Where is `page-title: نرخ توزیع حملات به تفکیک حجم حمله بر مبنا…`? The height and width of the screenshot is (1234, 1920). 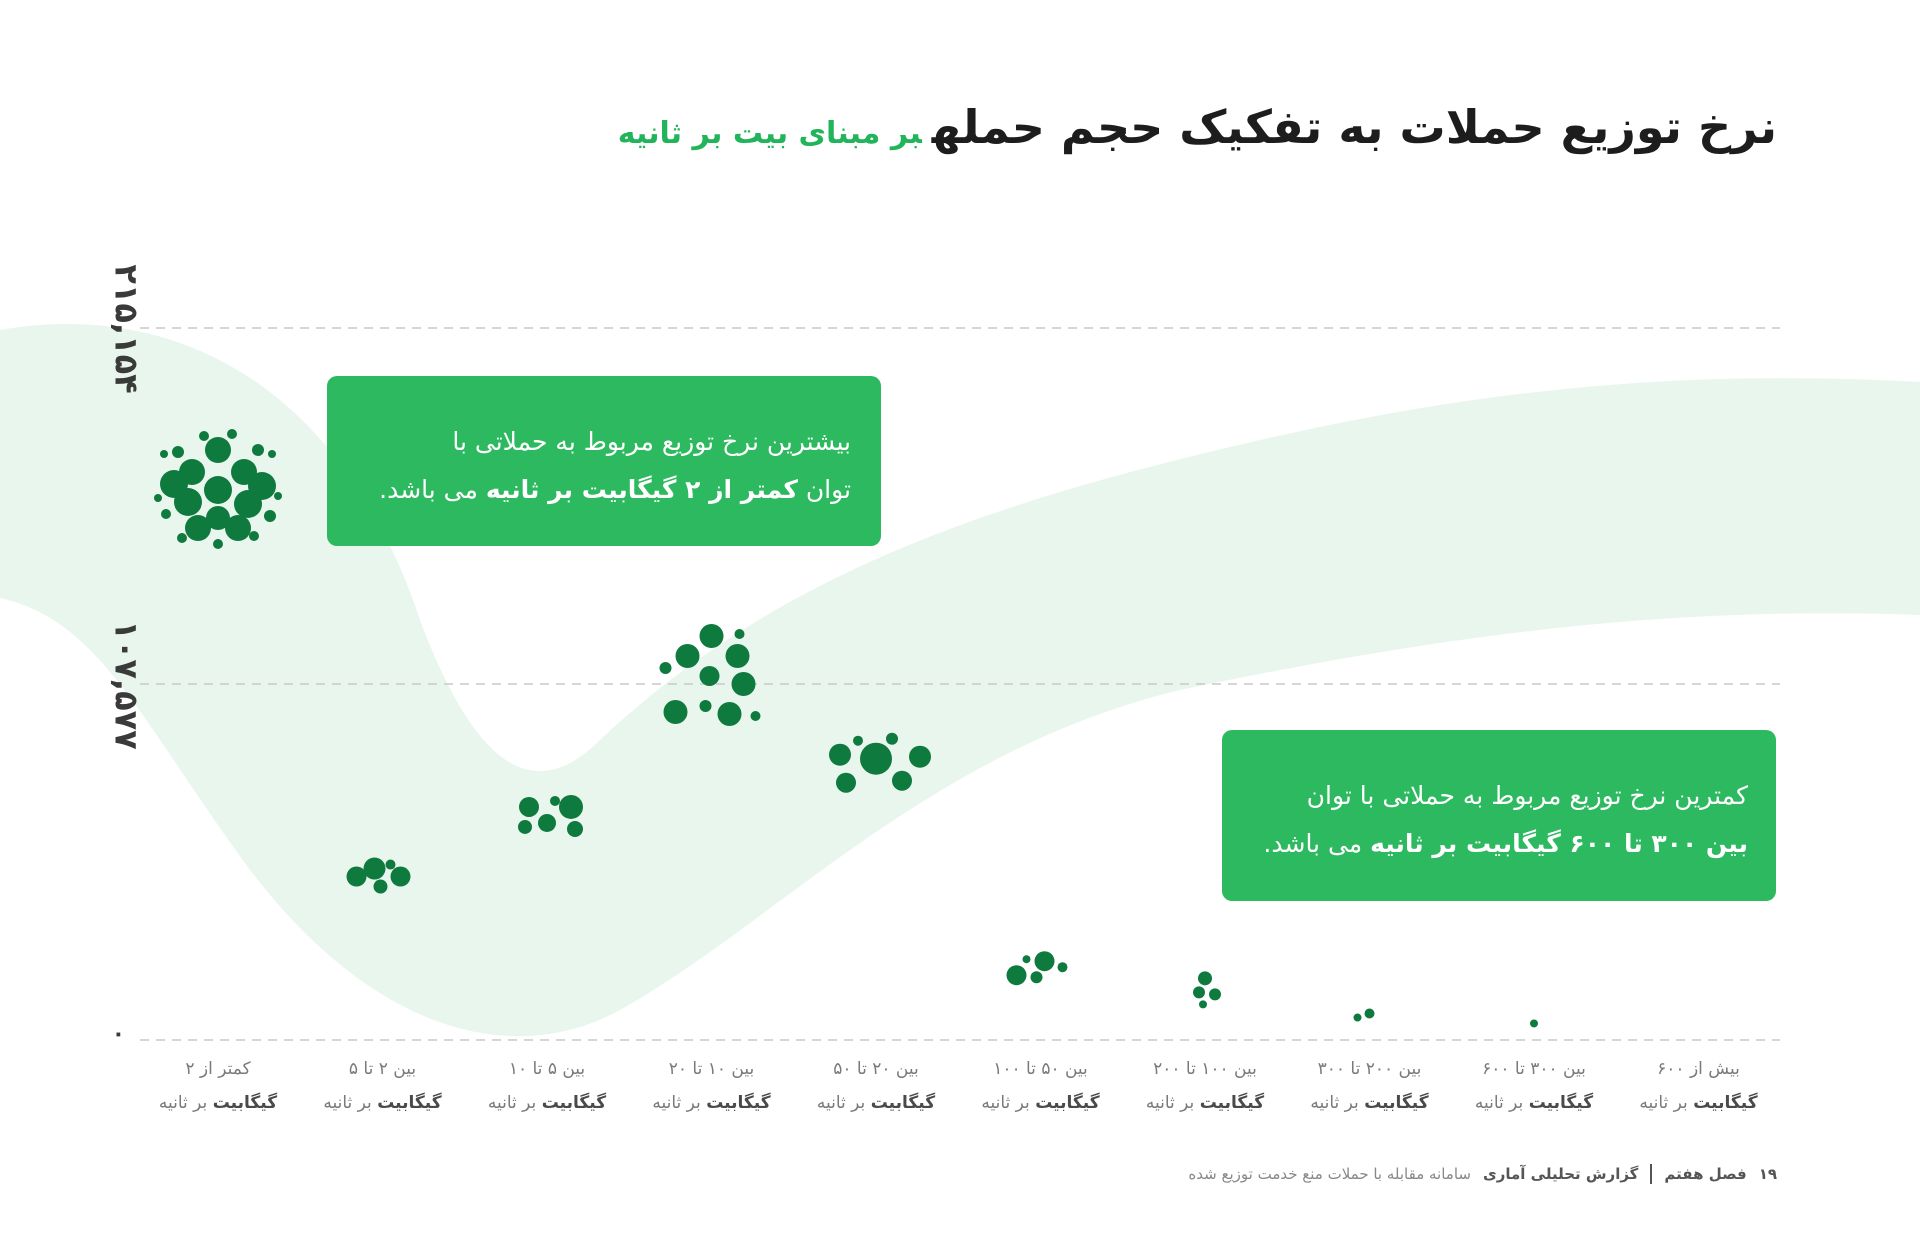
page-title: نرخ توزیع حملات به تفکیک حجم حمله بر مبنا… is located at coordinates (1197, 127).